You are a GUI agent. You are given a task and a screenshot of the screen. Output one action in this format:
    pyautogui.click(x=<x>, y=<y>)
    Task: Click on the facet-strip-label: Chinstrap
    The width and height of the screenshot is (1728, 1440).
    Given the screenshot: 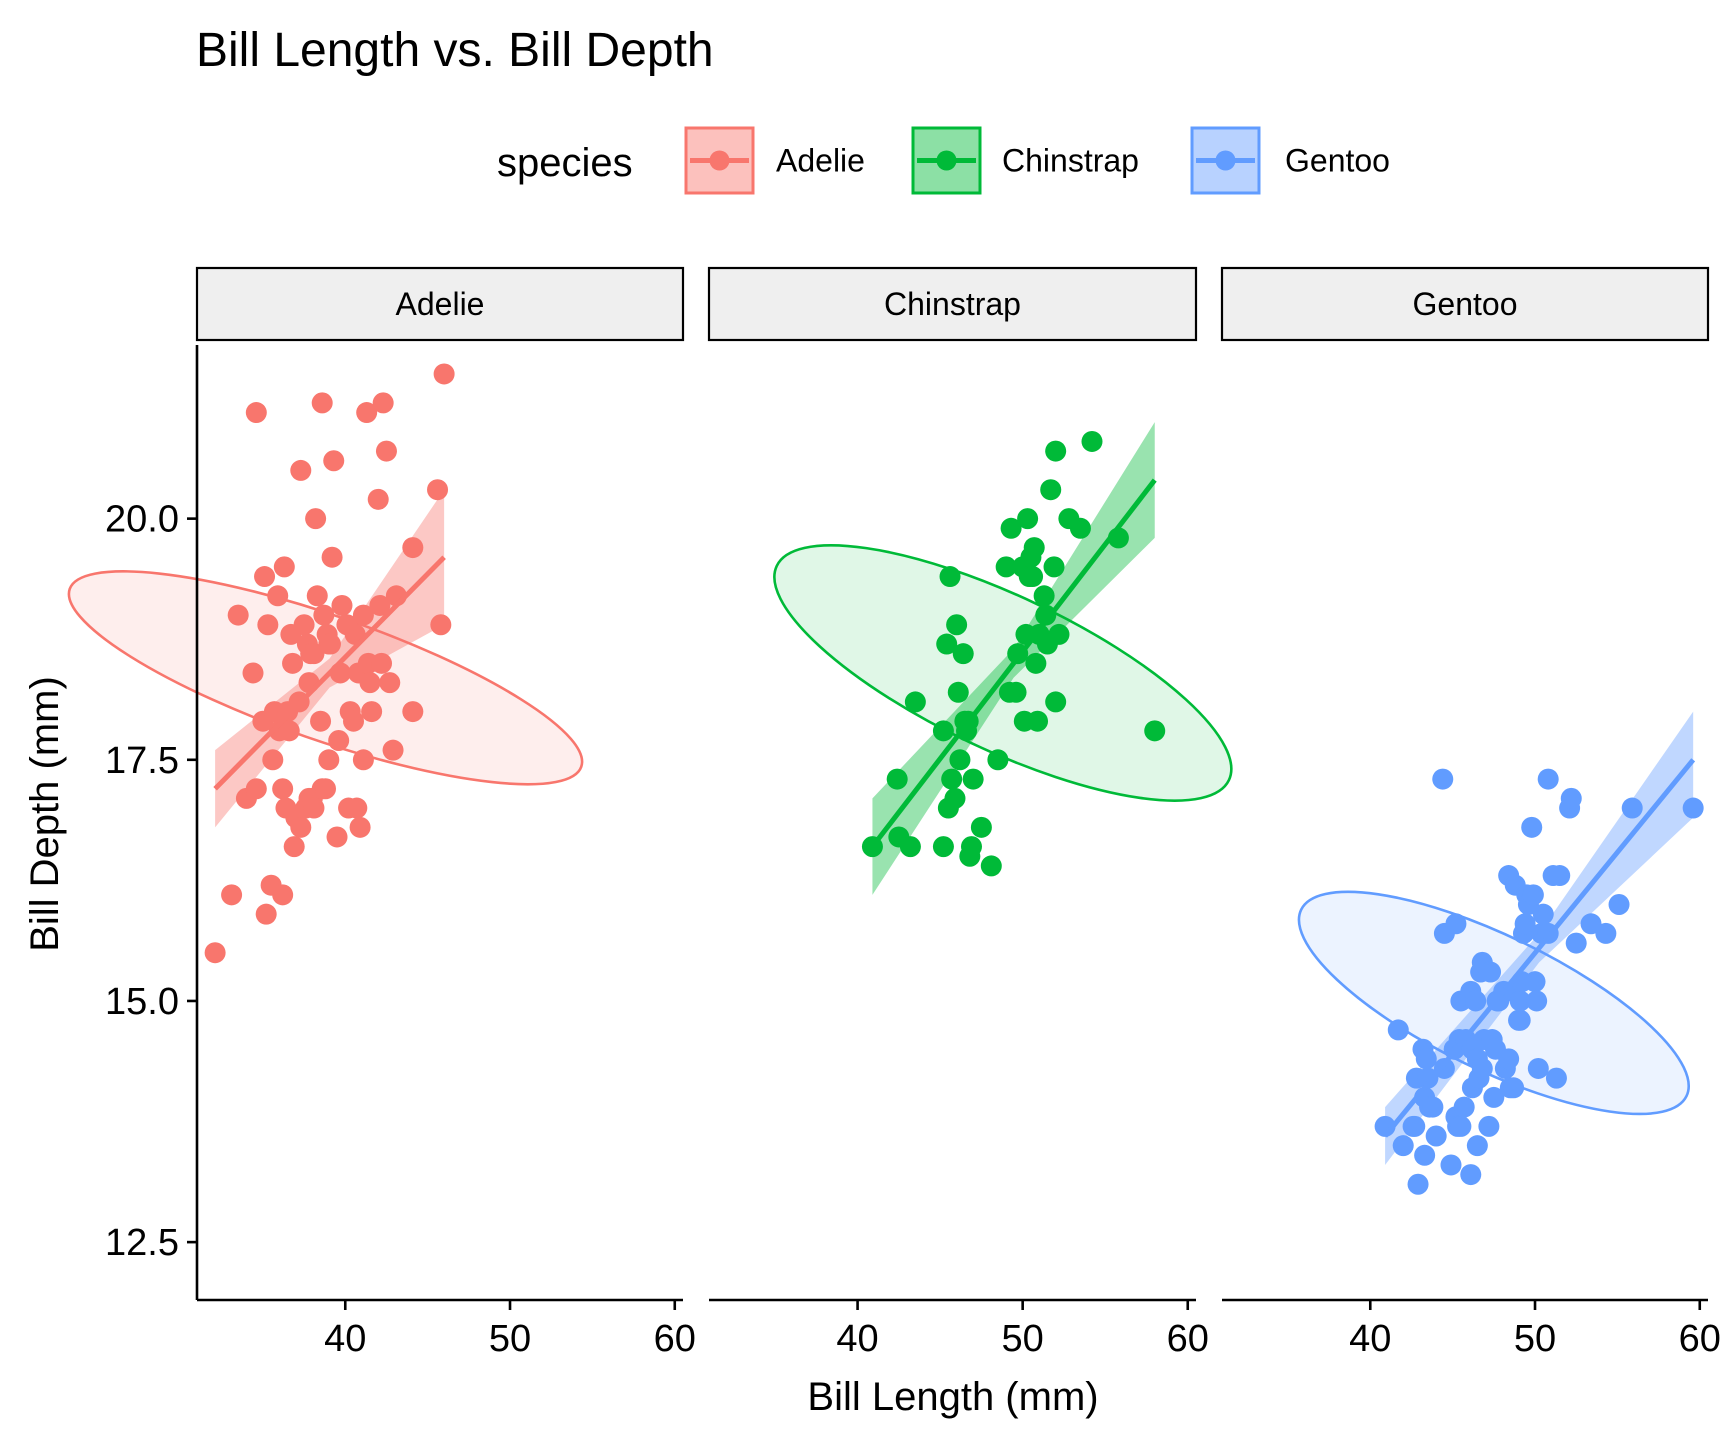 What is the action you would take?
    pyautogui.click(x=952, y=304)
    